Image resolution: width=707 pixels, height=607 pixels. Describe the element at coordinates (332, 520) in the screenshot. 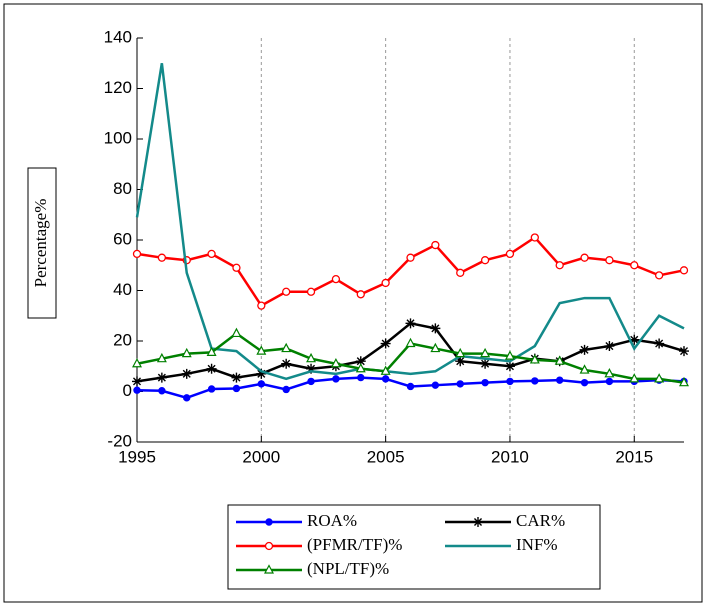

I see `legend-label: ROA%` at that location.